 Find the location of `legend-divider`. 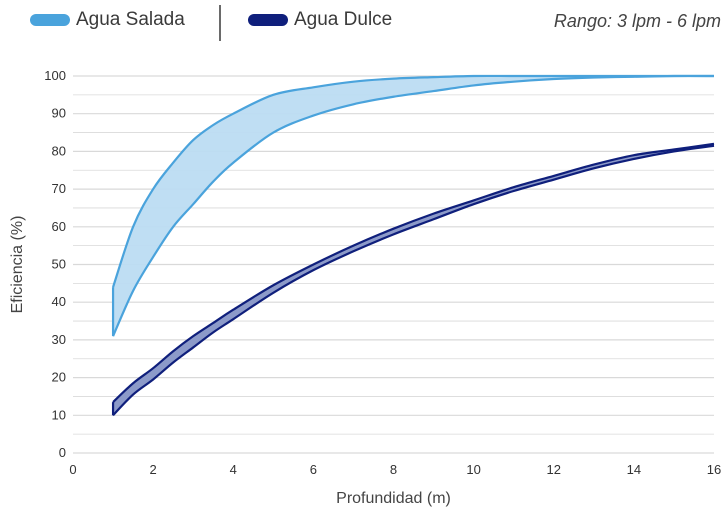

legend-divider is located at coordinates (220, 23).